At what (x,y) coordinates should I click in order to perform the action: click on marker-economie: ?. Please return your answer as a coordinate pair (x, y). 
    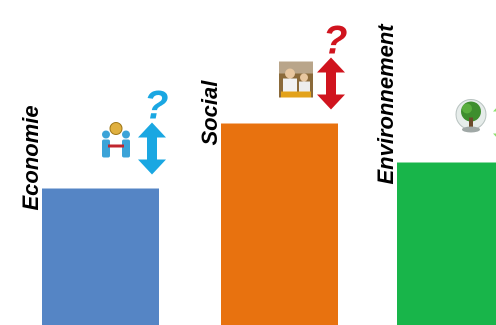
    Looking at the image, I should click on (153, 129).